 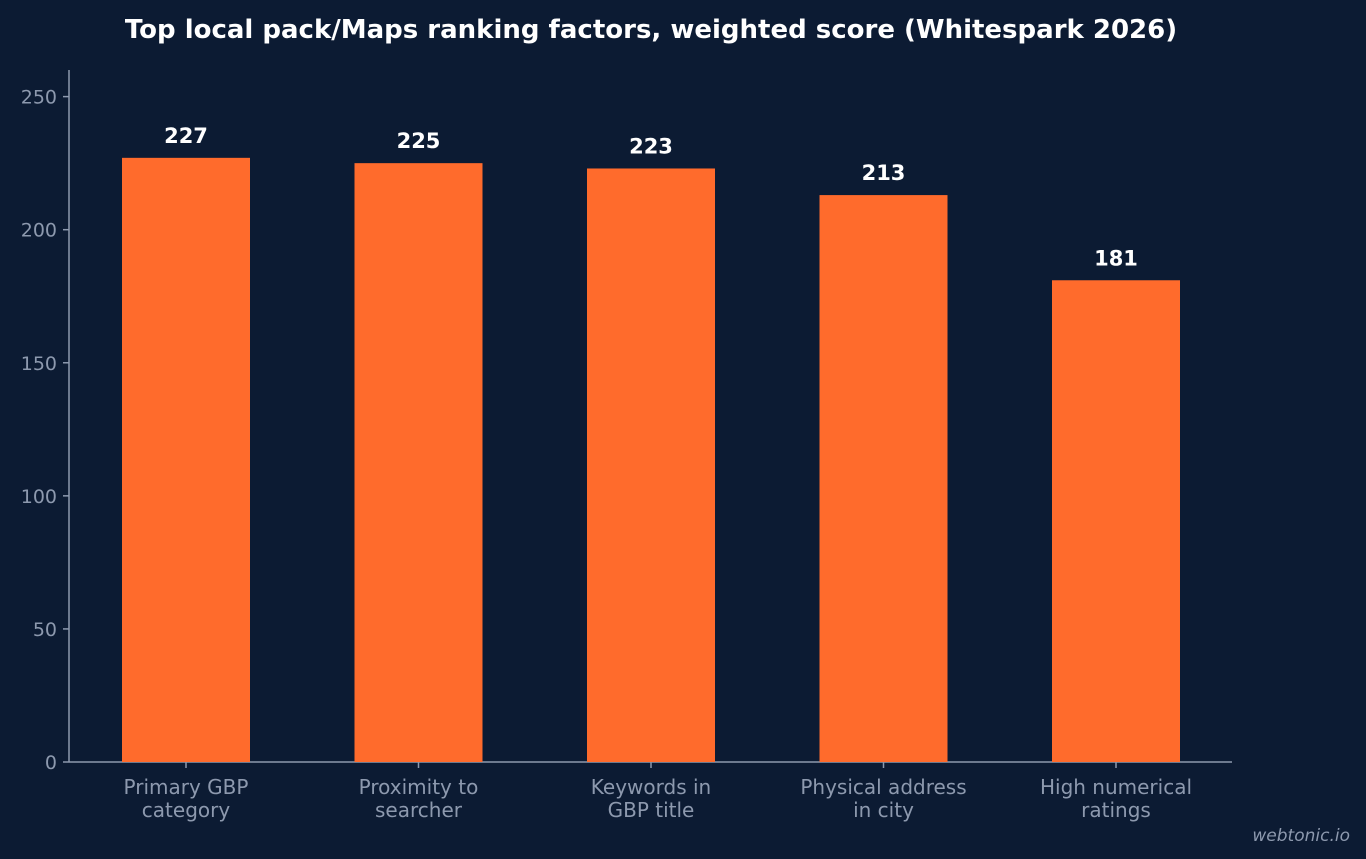 I want to click on x-tick-label: High numerical ratings, so click(x=1116, y=798).